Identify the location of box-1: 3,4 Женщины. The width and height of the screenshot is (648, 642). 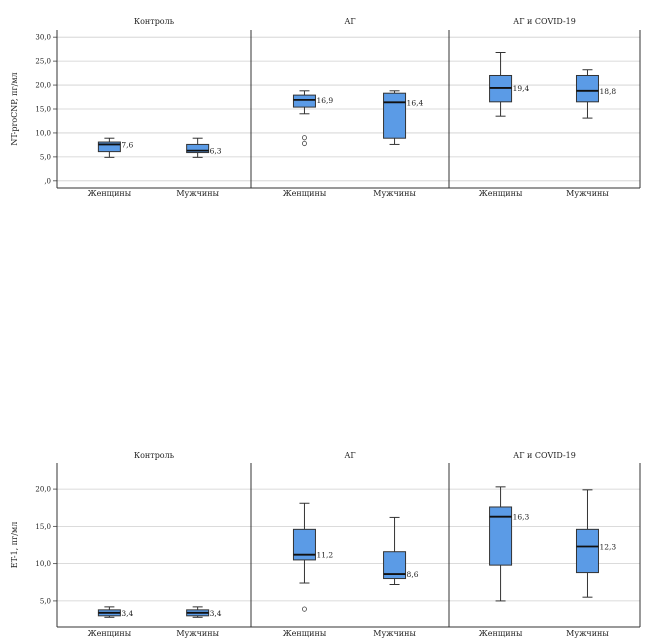
(111, 622).